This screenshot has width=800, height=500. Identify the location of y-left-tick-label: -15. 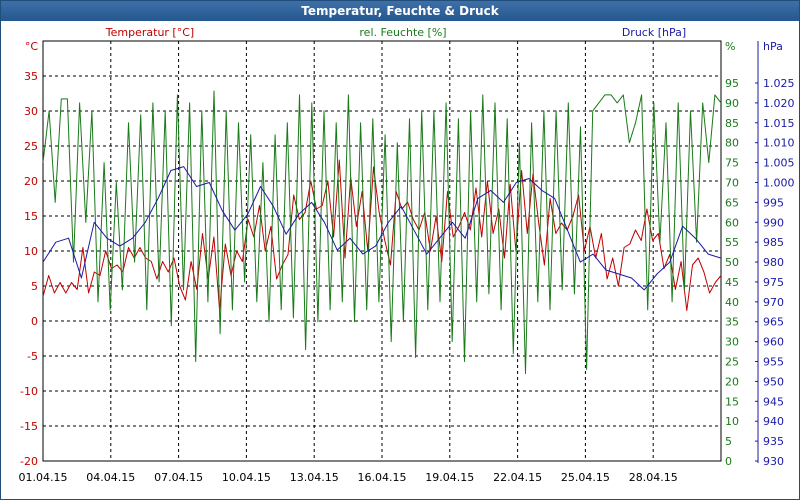
(29, 426).